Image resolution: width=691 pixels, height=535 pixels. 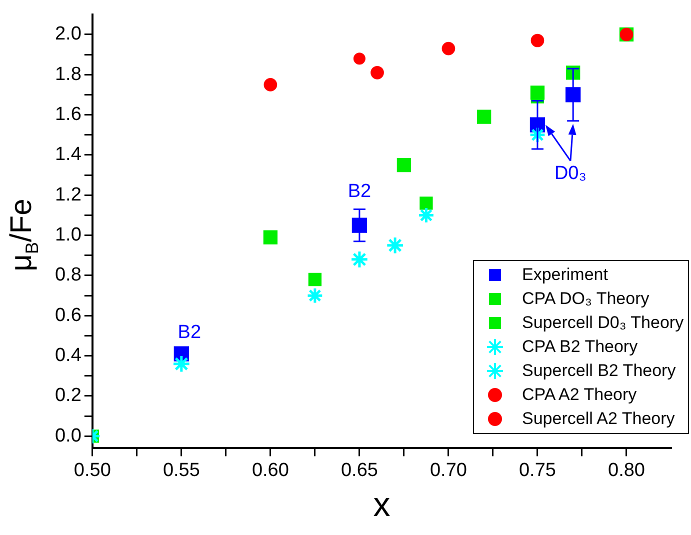 What do you see at coordinates (270, 470) in the screenshot?
I see `x-tick-label: 0.60` at bounding box center [270, 470].